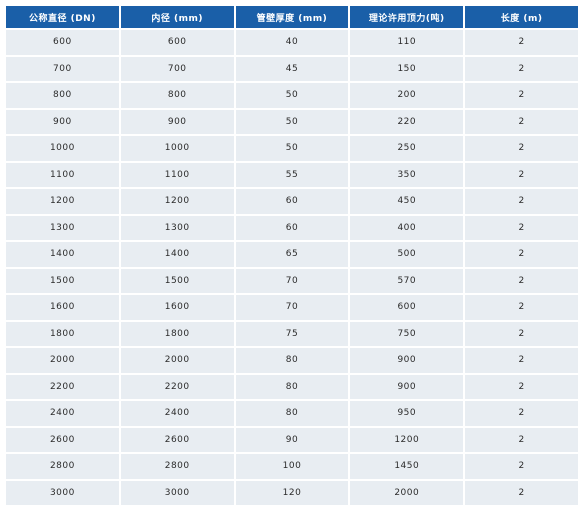  I want to click on cell-nominal-diameter: 2800, so click(62, 466).